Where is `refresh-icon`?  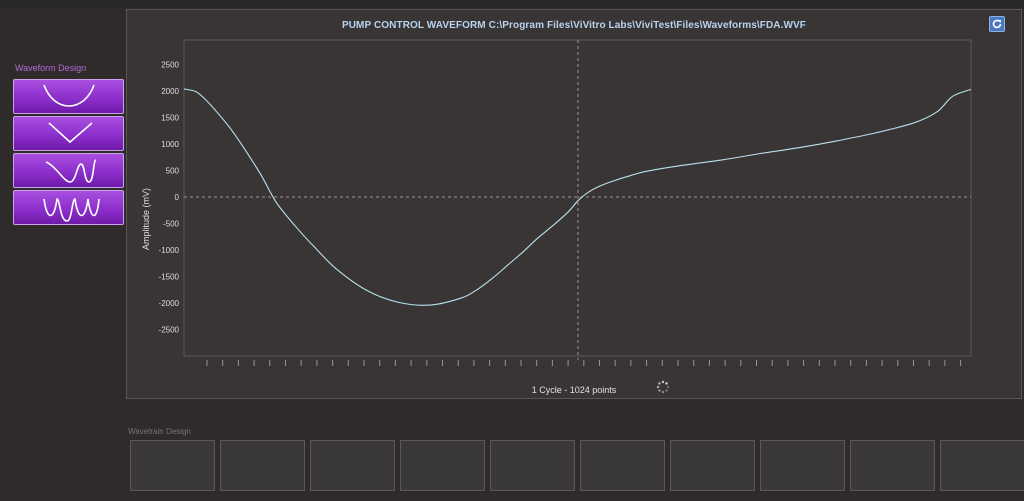 refresh-icon is located at coordinates (997, 24).